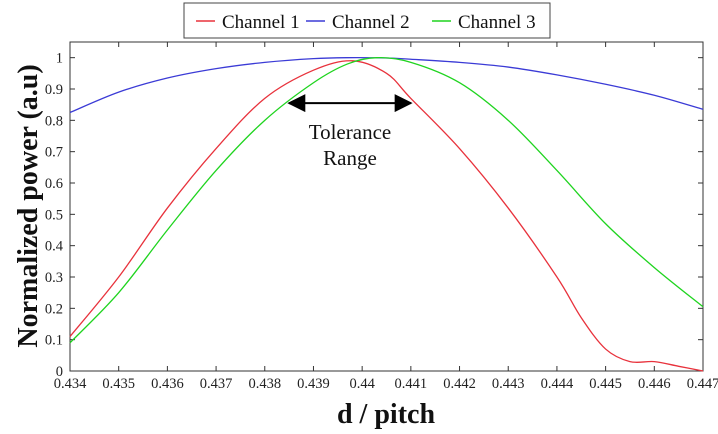 This screenshot has height=434, width=718. Describe the element at coordinates (362, 384) in the screenshot. I see `x-tick-label: 0.44` at that location.